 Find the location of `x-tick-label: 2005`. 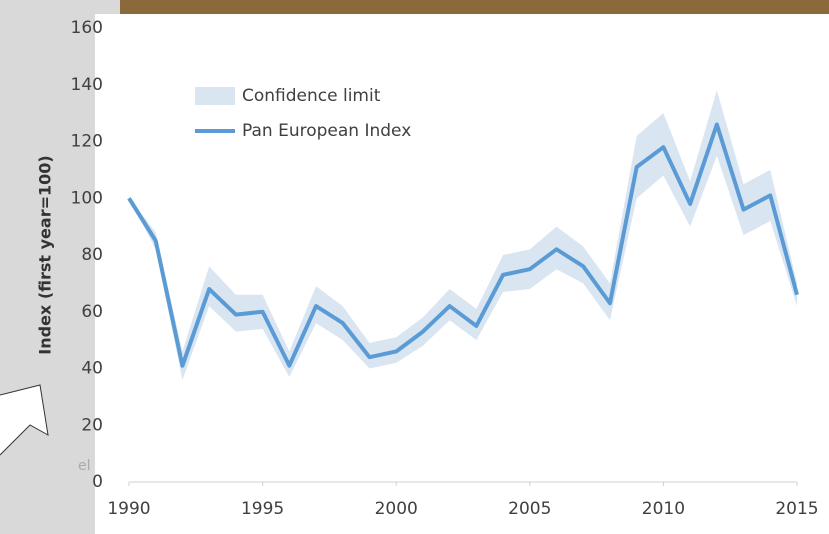

x-tick-label: 2005 is located at coordinates (529, 509).